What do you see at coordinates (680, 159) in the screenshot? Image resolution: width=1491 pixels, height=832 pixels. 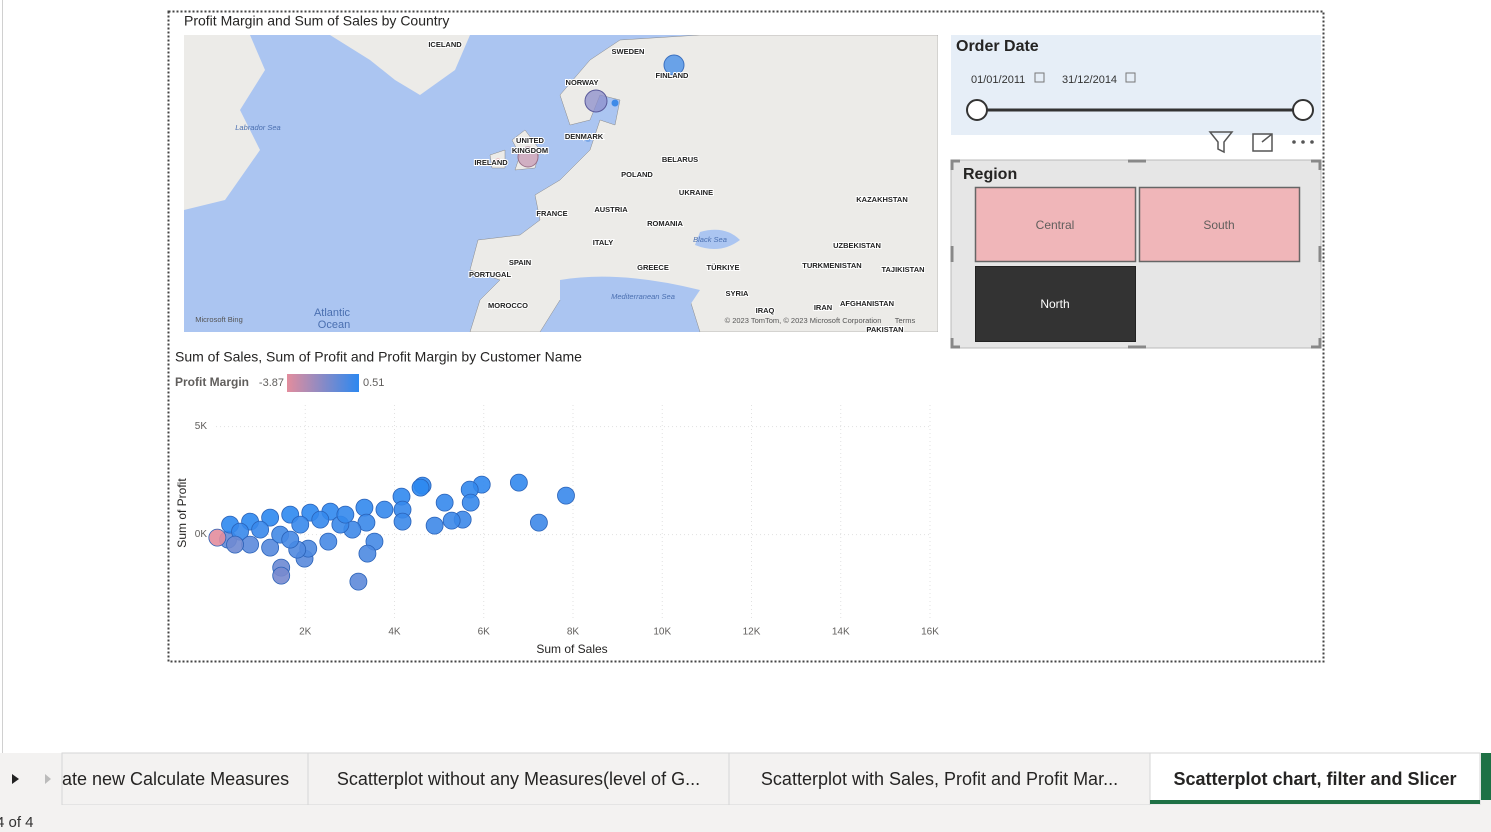 I see `map-label: BELARUS` at bounding box center [680, 159].